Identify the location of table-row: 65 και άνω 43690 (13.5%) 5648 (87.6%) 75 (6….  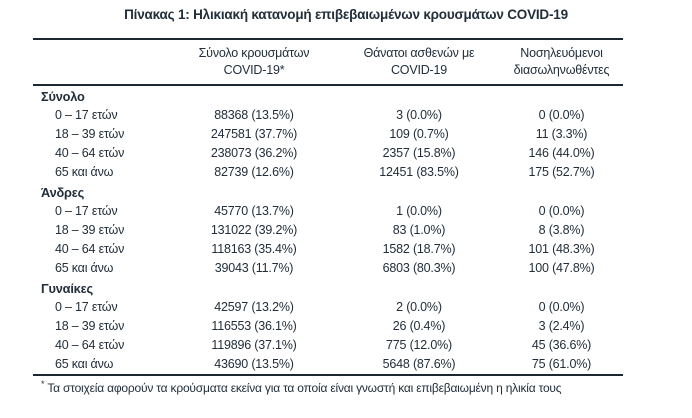
(328, 364).